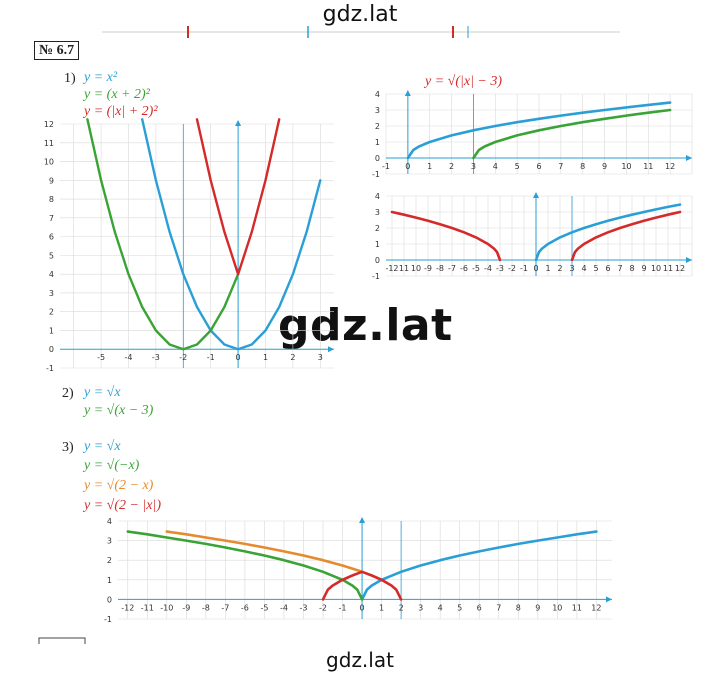 This screenshot has width=720, height=675. What do you see at coordinates (451, 166) in the screenshot?
I see `x-tick-label: 2` at bounding box center [451, 166].